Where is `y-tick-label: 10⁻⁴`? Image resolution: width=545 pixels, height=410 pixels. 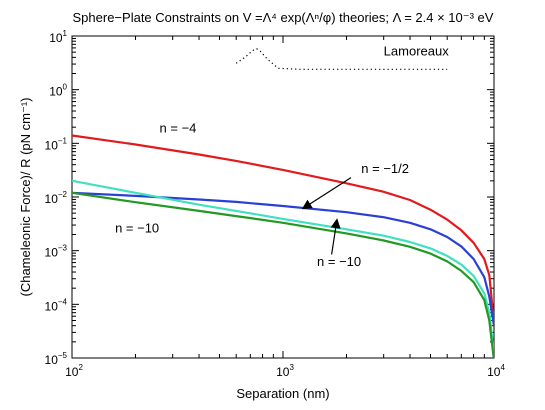
y-tick-label: 10⁻⁴ is located at coordinates (56, 305).